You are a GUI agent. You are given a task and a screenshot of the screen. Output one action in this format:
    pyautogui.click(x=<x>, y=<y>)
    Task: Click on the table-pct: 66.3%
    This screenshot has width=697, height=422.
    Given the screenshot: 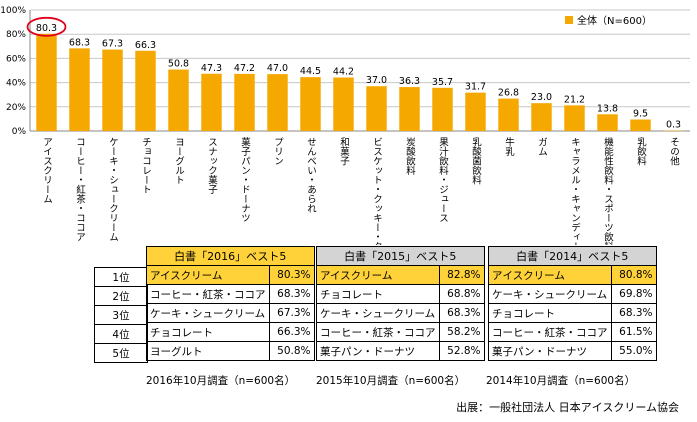 What is the action you would take?
    pyautogui.click(x=291, y=332)
    